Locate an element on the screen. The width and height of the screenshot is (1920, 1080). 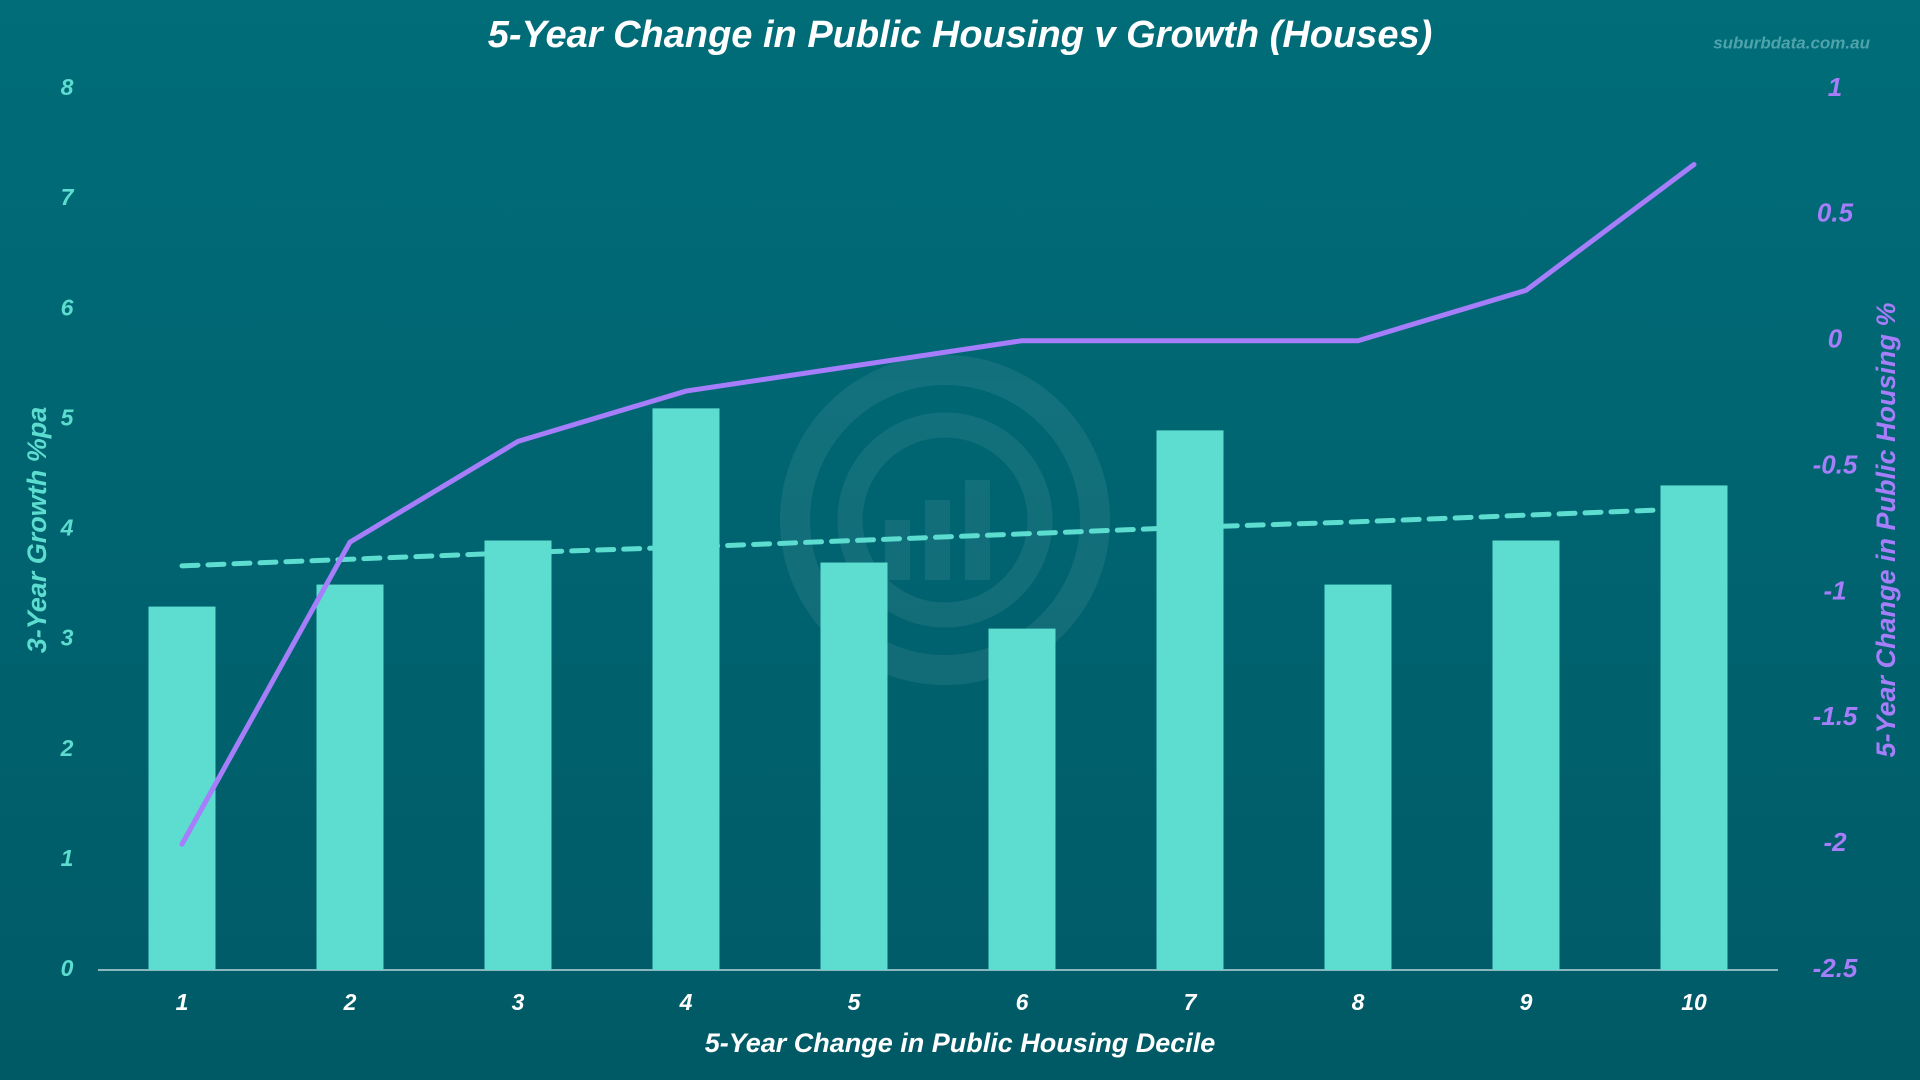
x-tick-label: 5 is located at coordinates (855, 1002).